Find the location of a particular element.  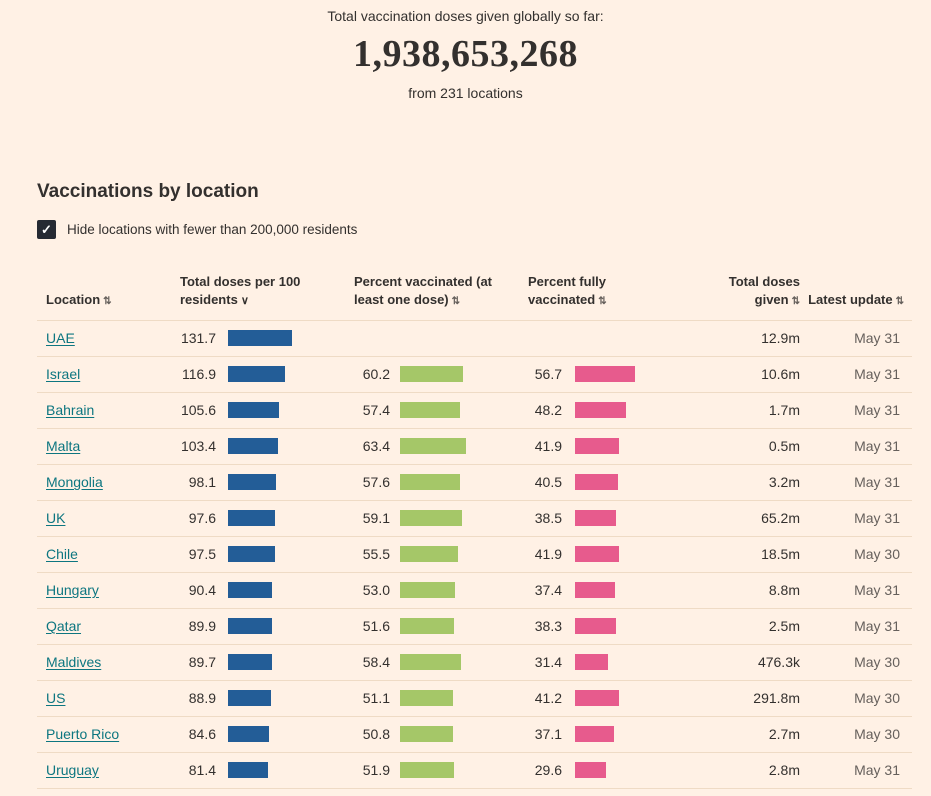

total-doses-value: 291.8m is located at coordinates (776, 698).